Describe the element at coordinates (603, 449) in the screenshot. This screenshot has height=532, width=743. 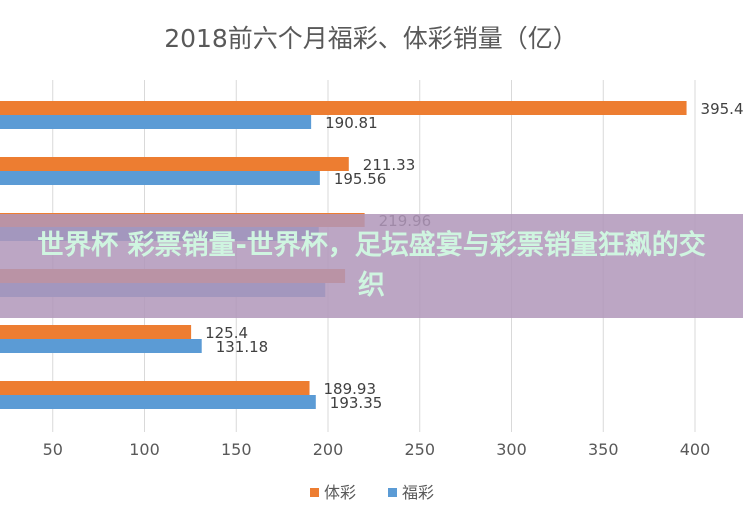
I see `x-tick-label: 350` at that location.